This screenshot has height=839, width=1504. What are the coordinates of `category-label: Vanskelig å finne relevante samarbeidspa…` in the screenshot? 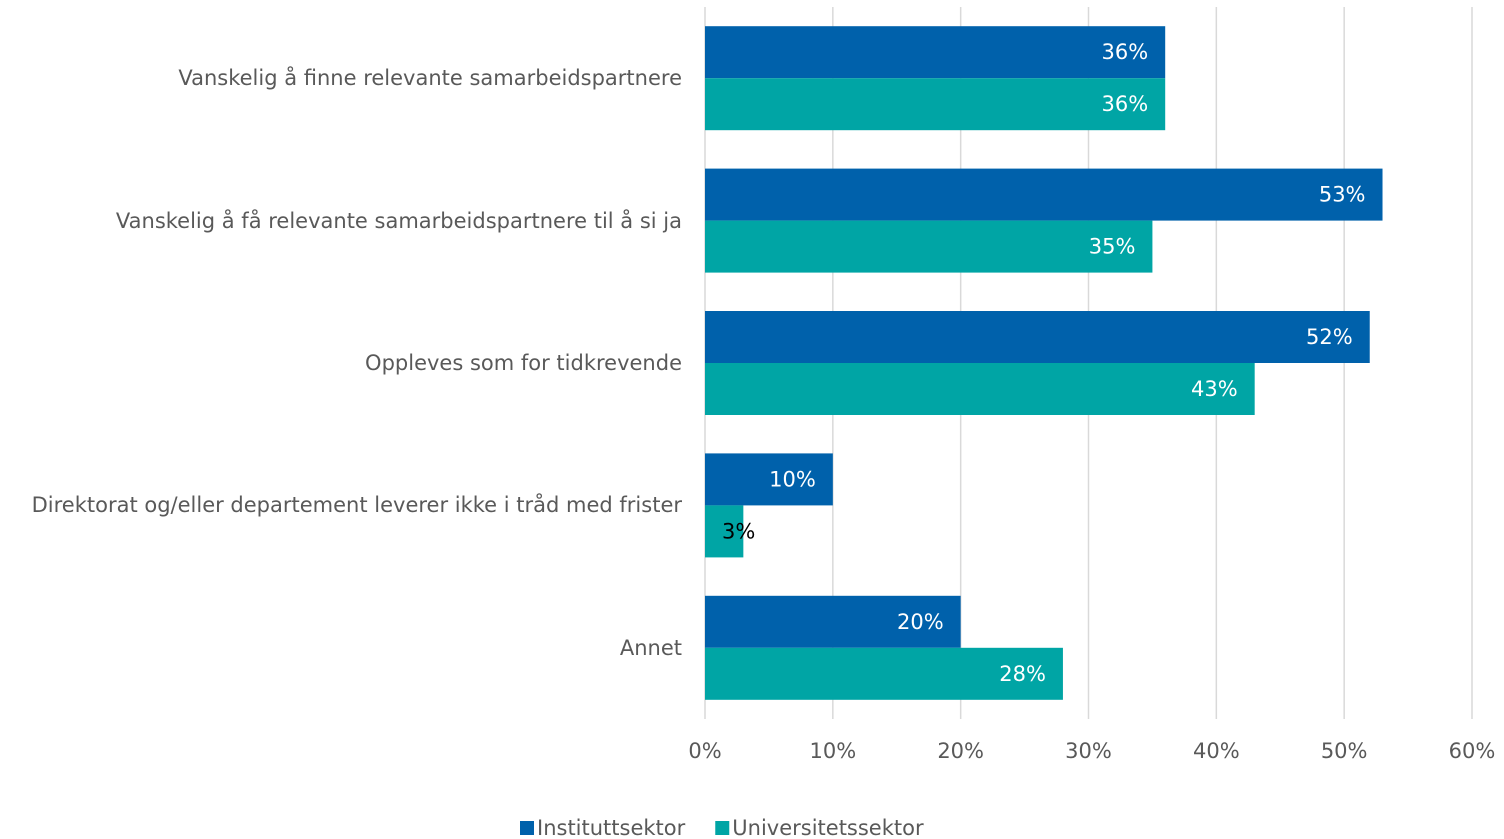 It's located at (430, 78).